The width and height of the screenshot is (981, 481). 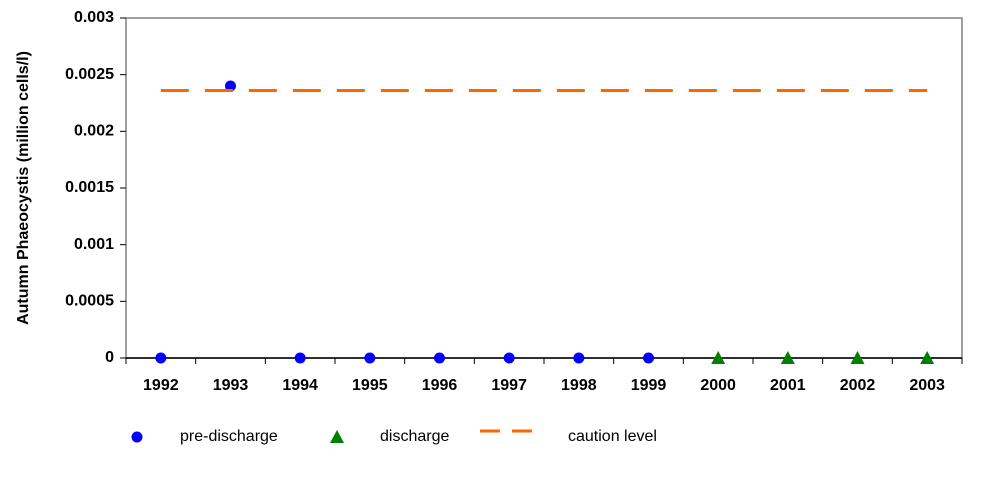 I want to click on legend-label: caution level, so click(x=612, y=436).